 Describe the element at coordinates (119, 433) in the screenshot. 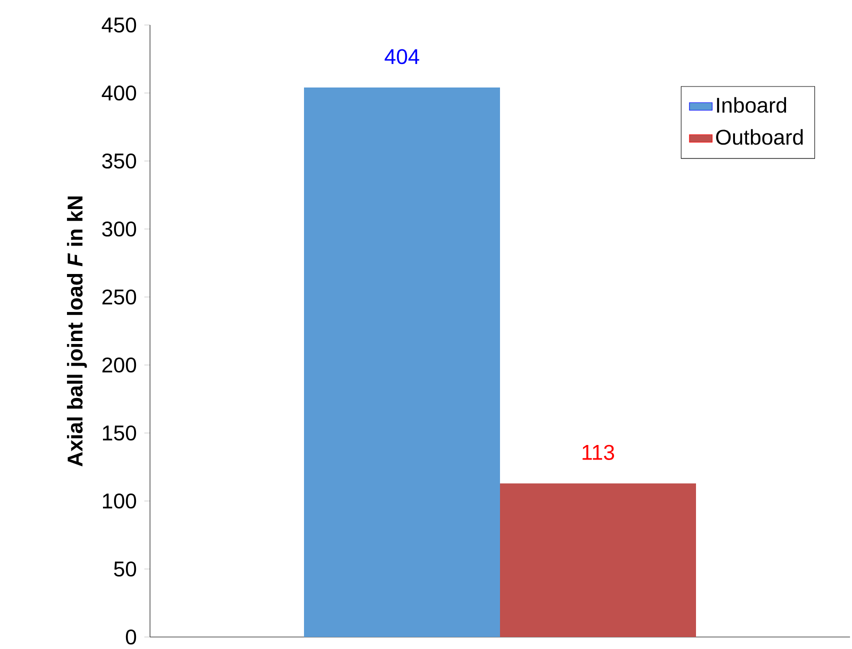

I see `y-tick-label: 150` at that location.